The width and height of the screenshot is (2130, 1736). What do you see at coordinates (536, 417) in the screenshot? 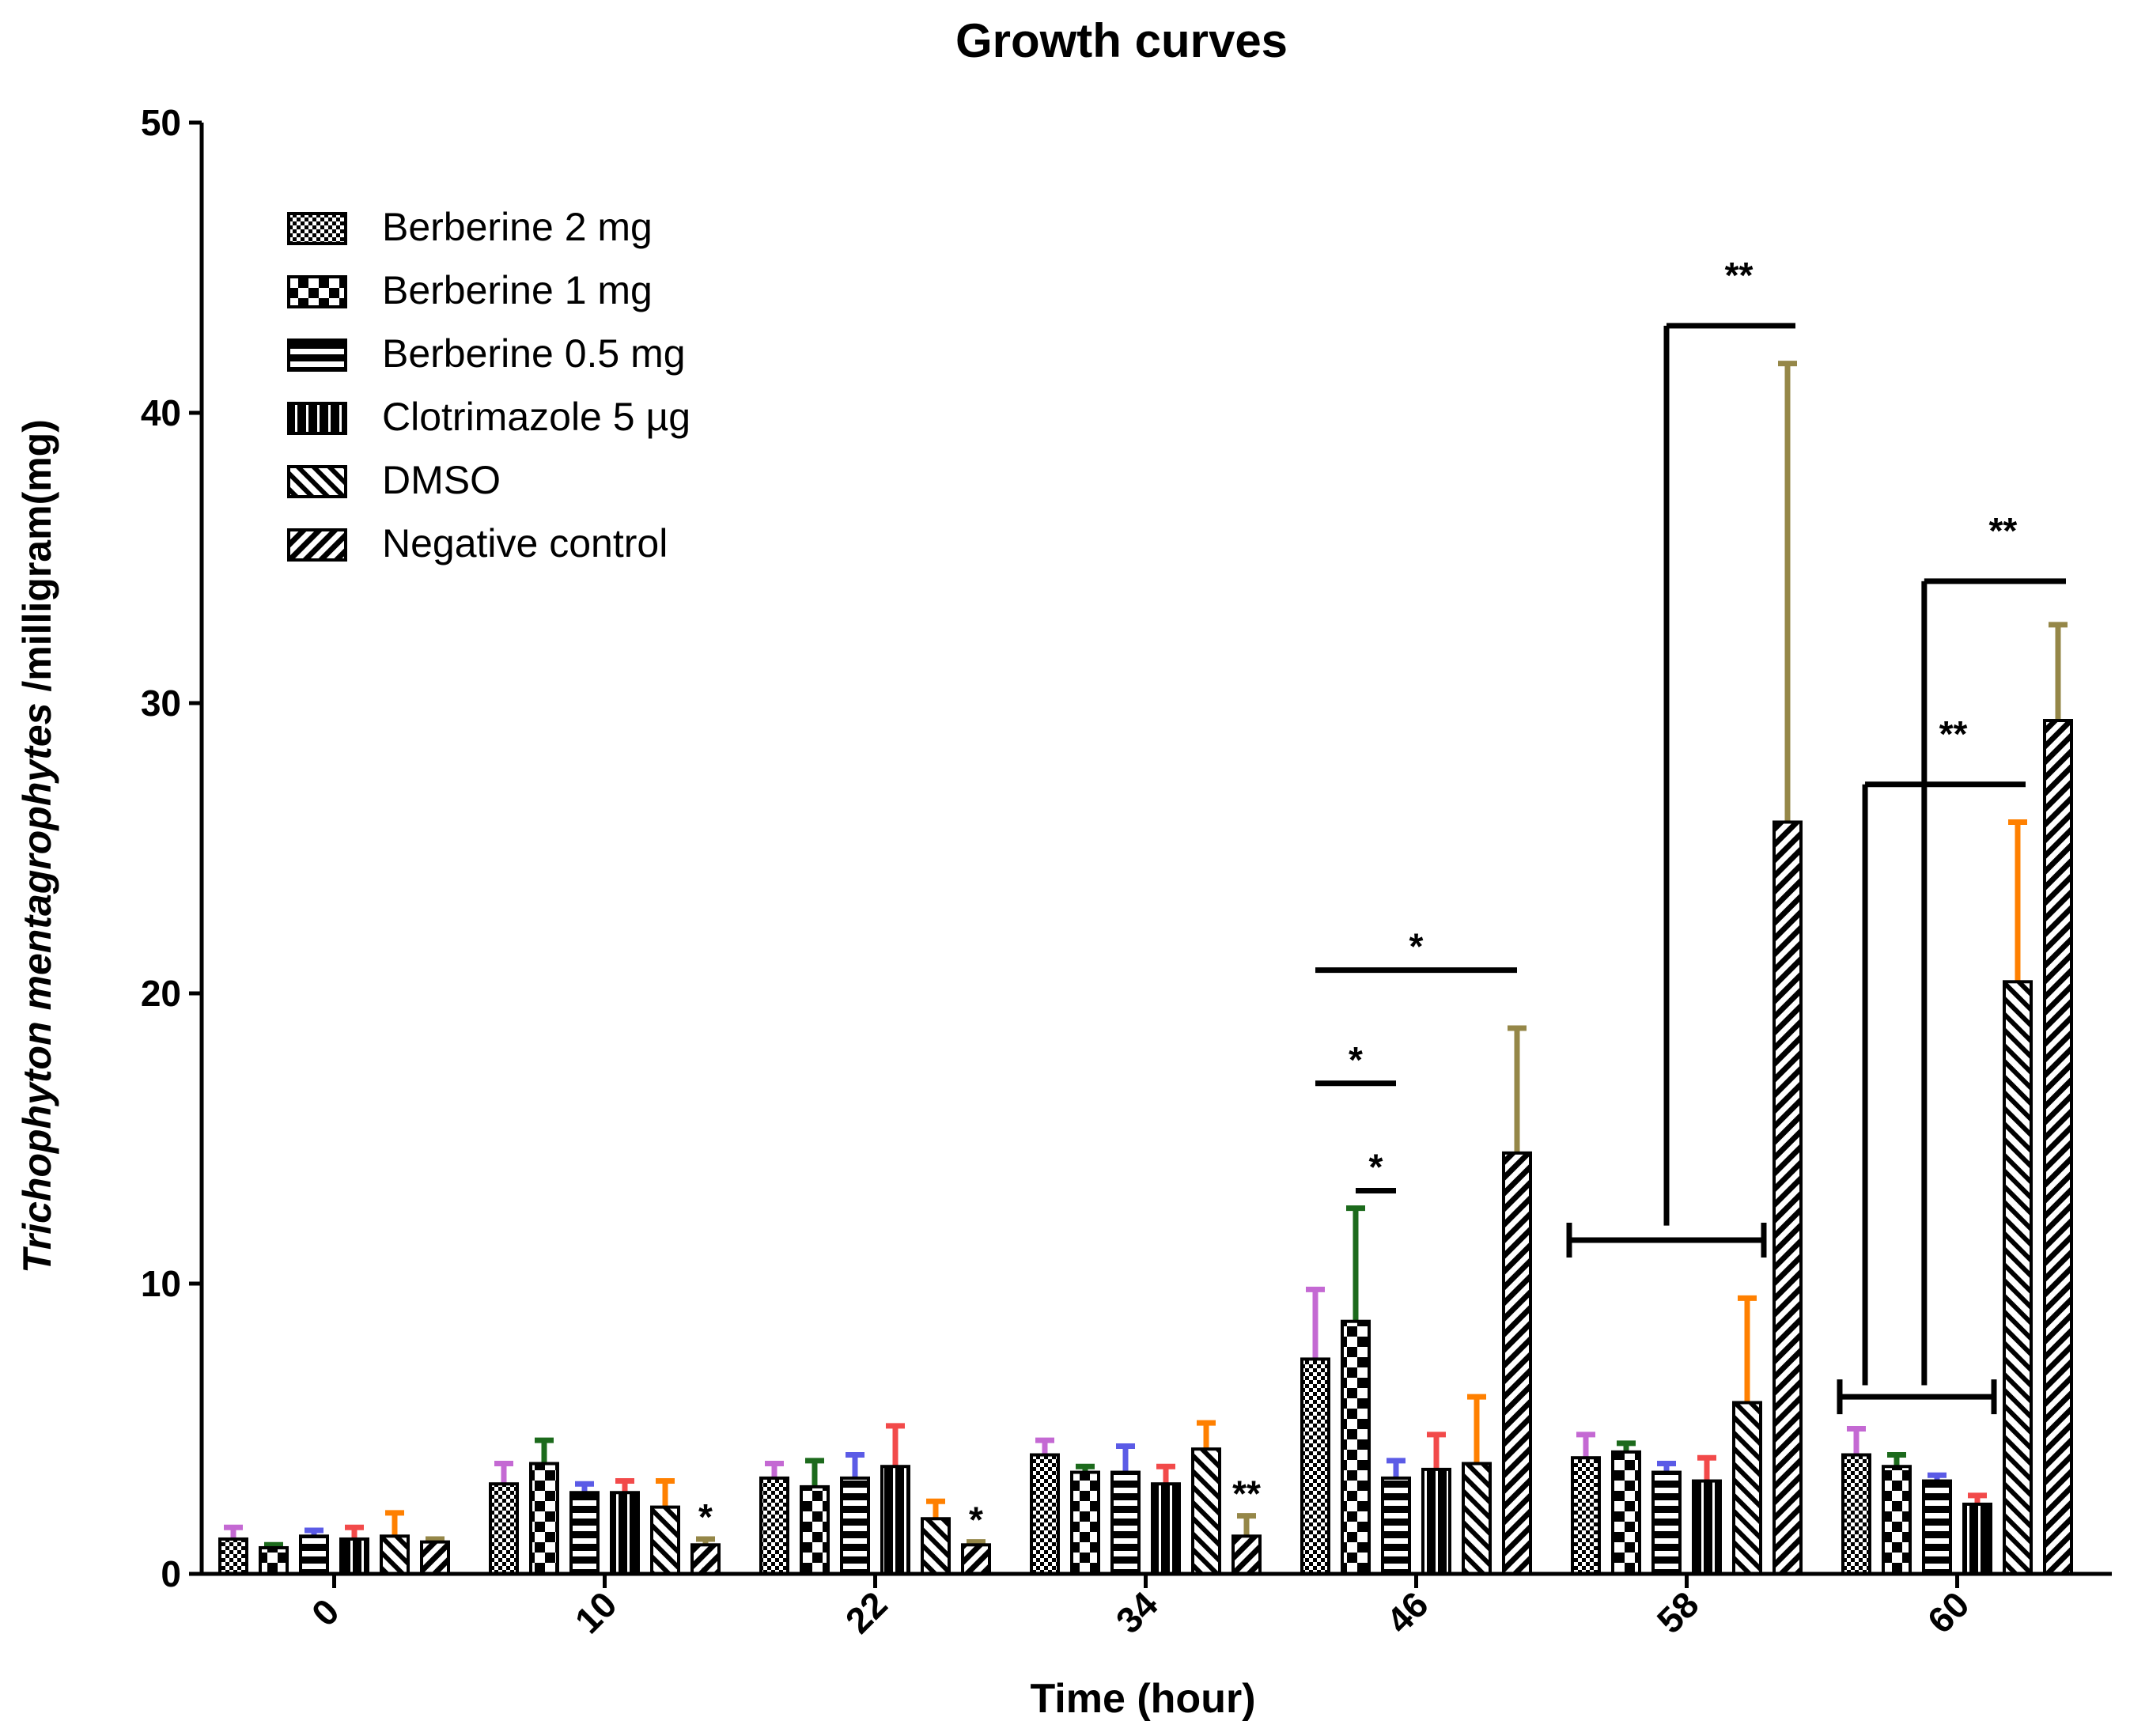
I see `legend-label: Clotrimazole 5 µg` at bounding box center [536, 417].